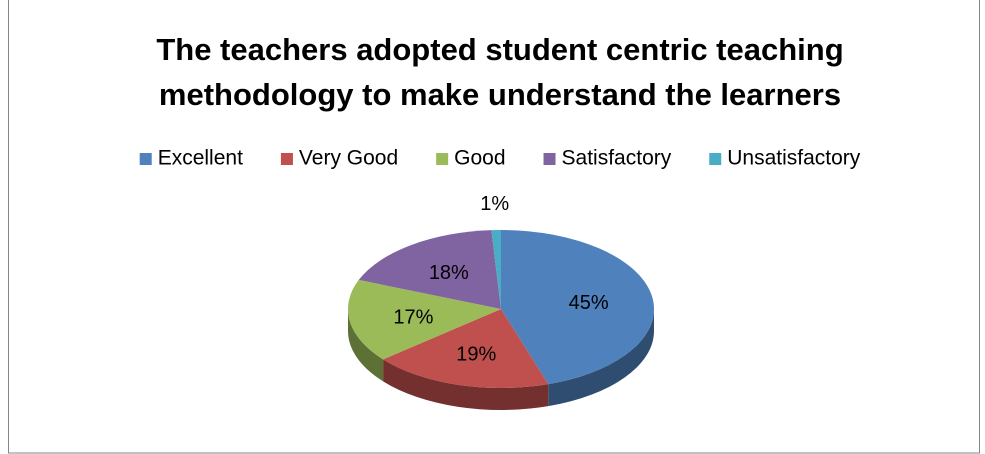 The image size is (985, 454). What do you see at coordinates (413, 317) in the screenshot?
I see `data-label: 17%` at bounding box center [413, 317].